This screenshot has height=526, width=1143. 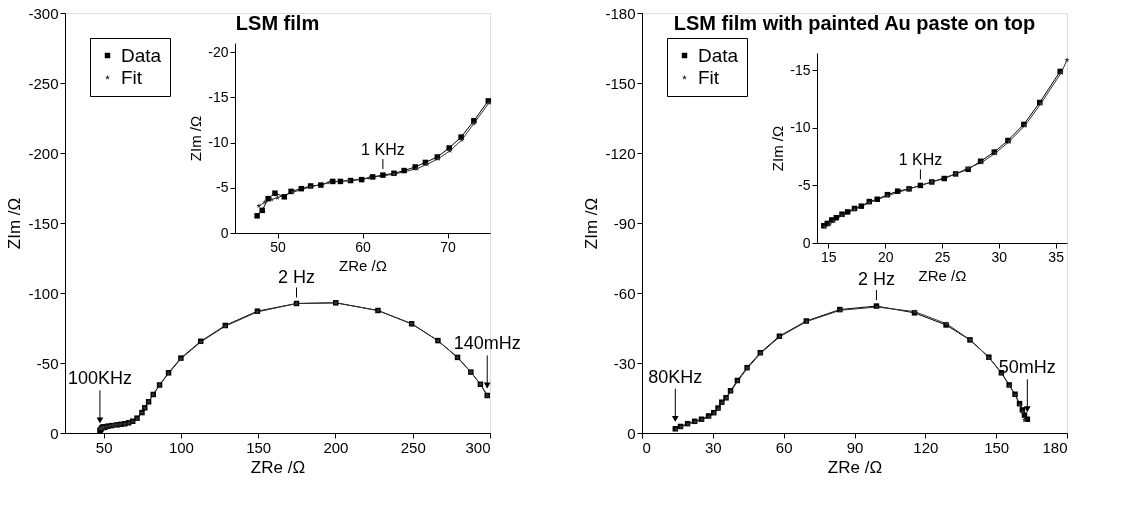 What do you see at coordinates (277, 23) in the screenshot?
I see `chart-title: LSM film` at bounding box center [277, 23].